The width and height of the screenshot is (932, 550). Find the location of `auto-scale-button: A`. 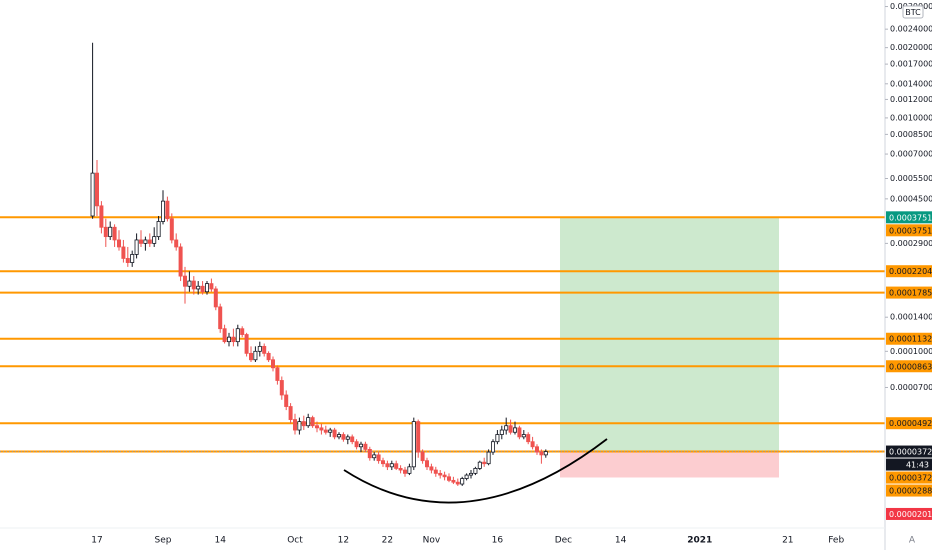

auto-scale-button: A is located at coordinates (912, 541).